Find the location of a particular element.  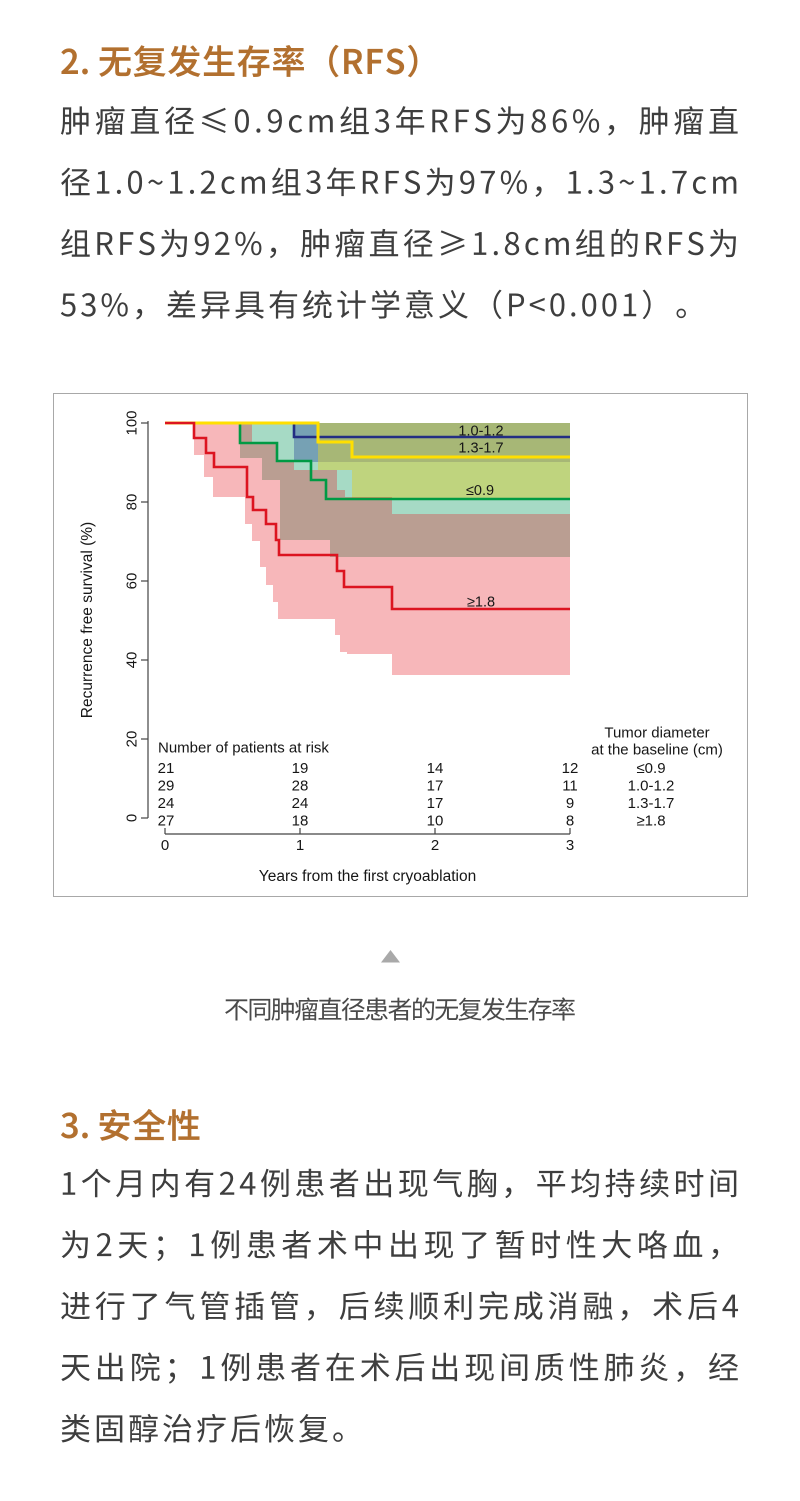

svg-text: 2 is located at coordinates (435, 845).